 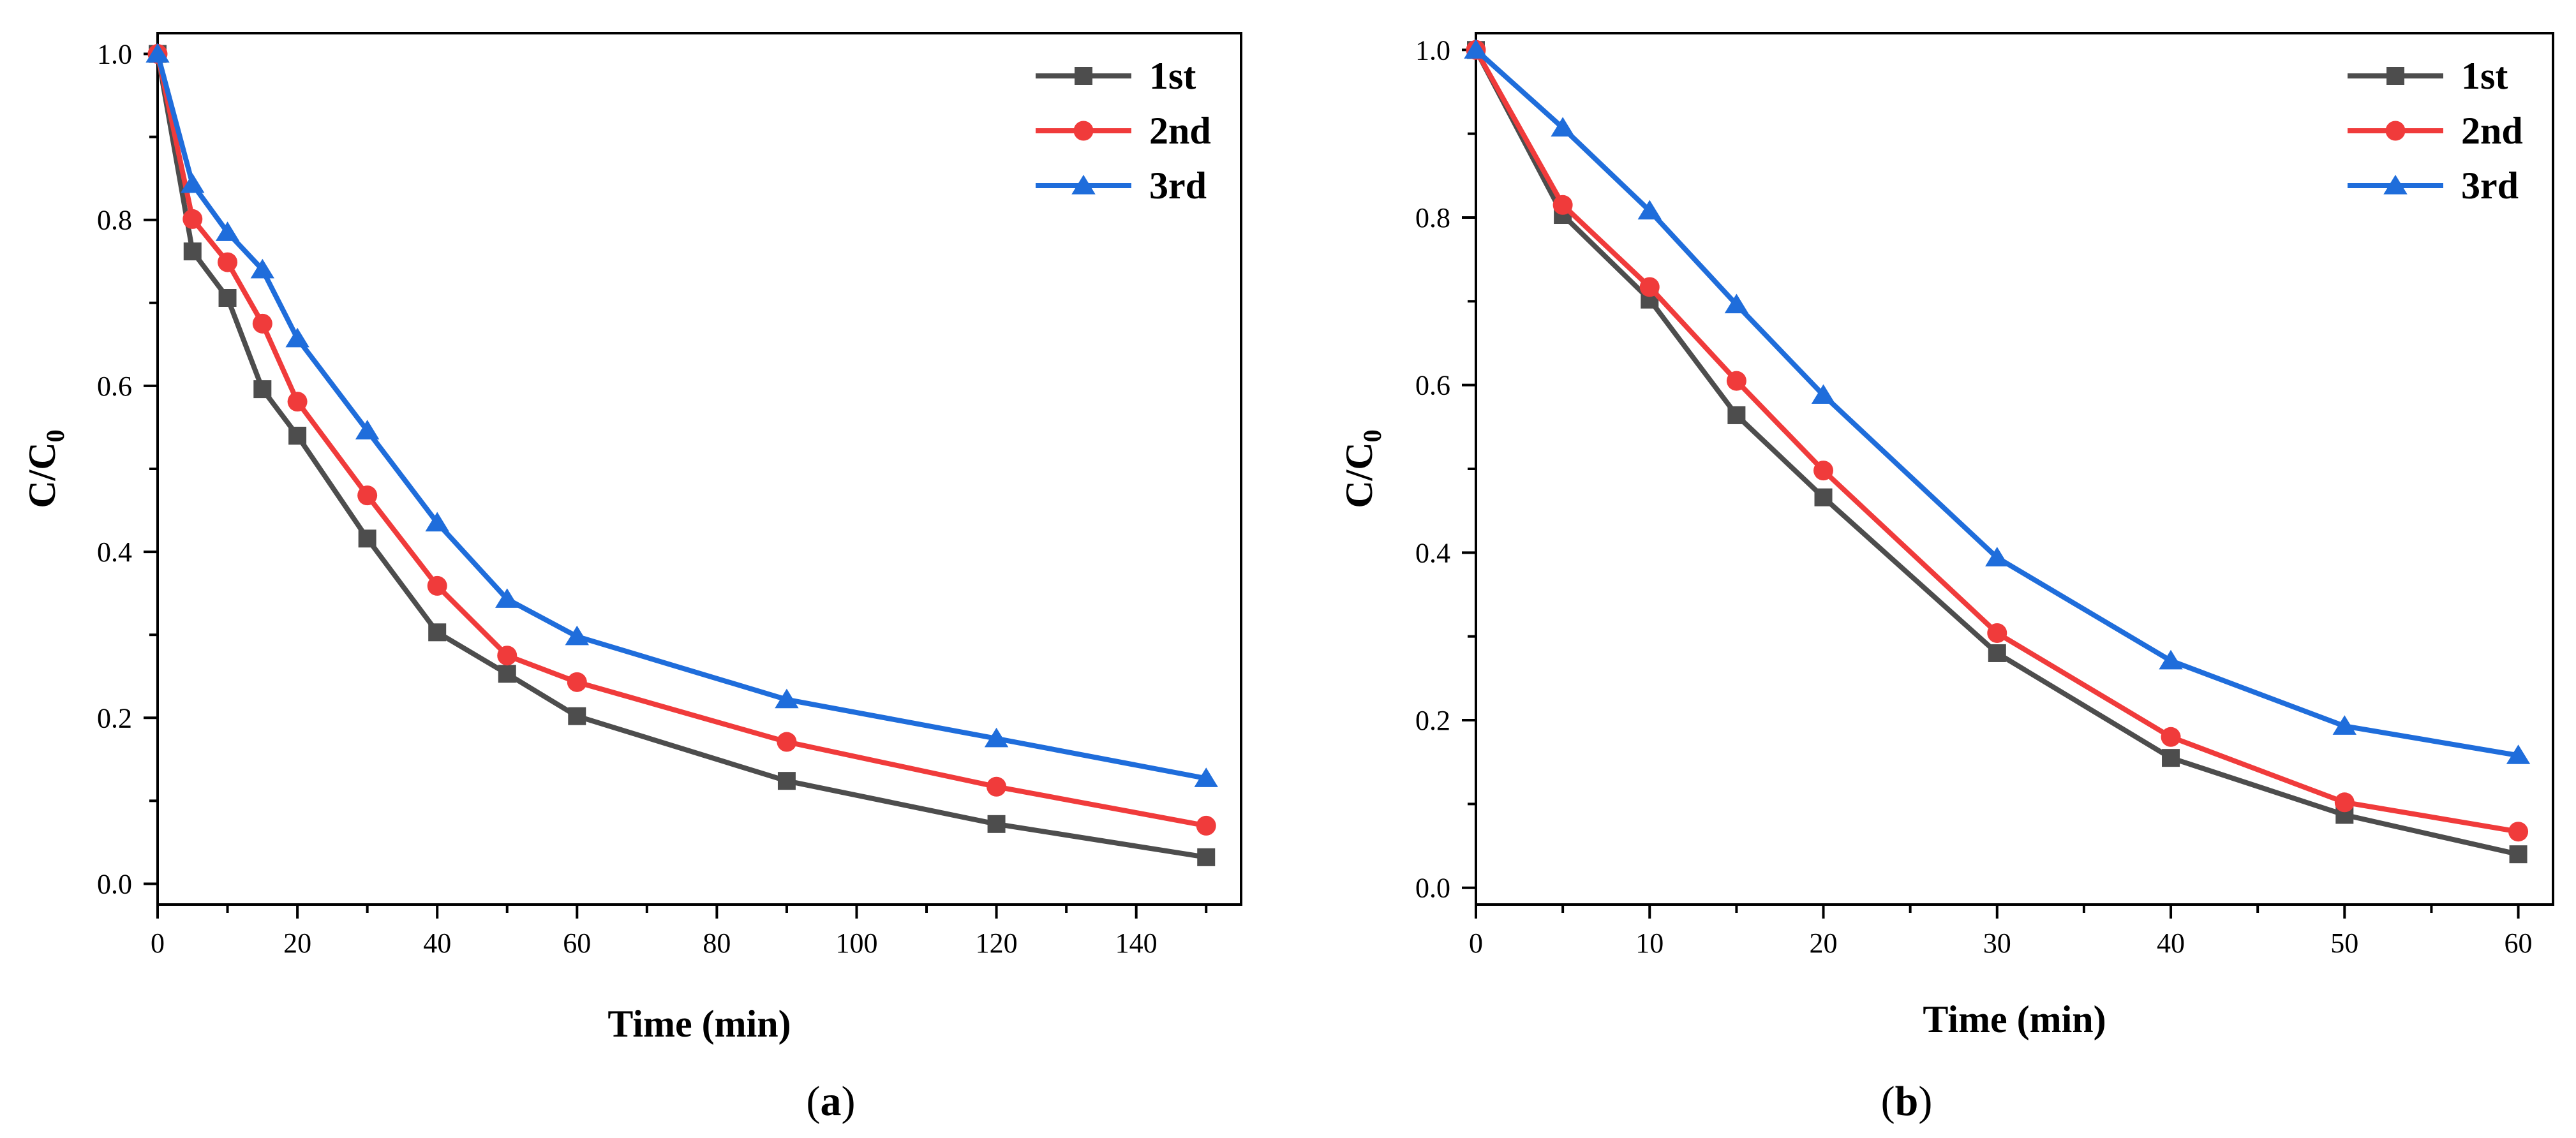 What do you see at coordinates (679, 932) in the screenshot?
I see `x-axis-ticks: 0 20 40 60 80 100 120 140` at bounding box center [679, 932].